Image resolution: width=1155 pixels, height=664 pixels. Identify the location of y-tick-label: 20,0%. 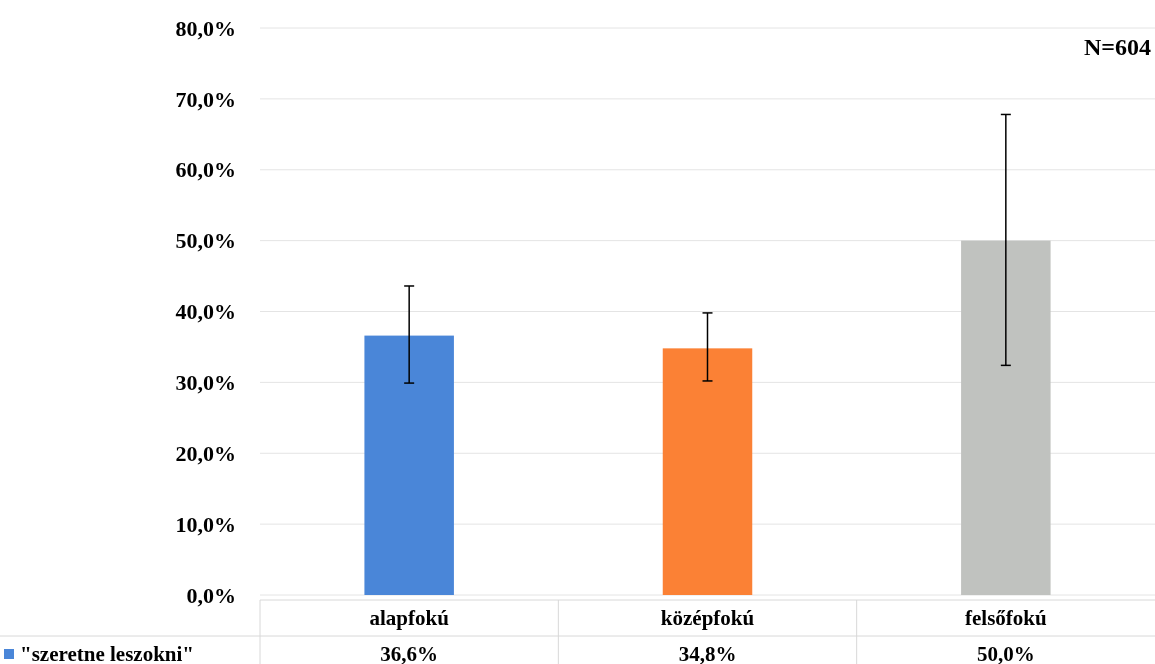
(205, 453).